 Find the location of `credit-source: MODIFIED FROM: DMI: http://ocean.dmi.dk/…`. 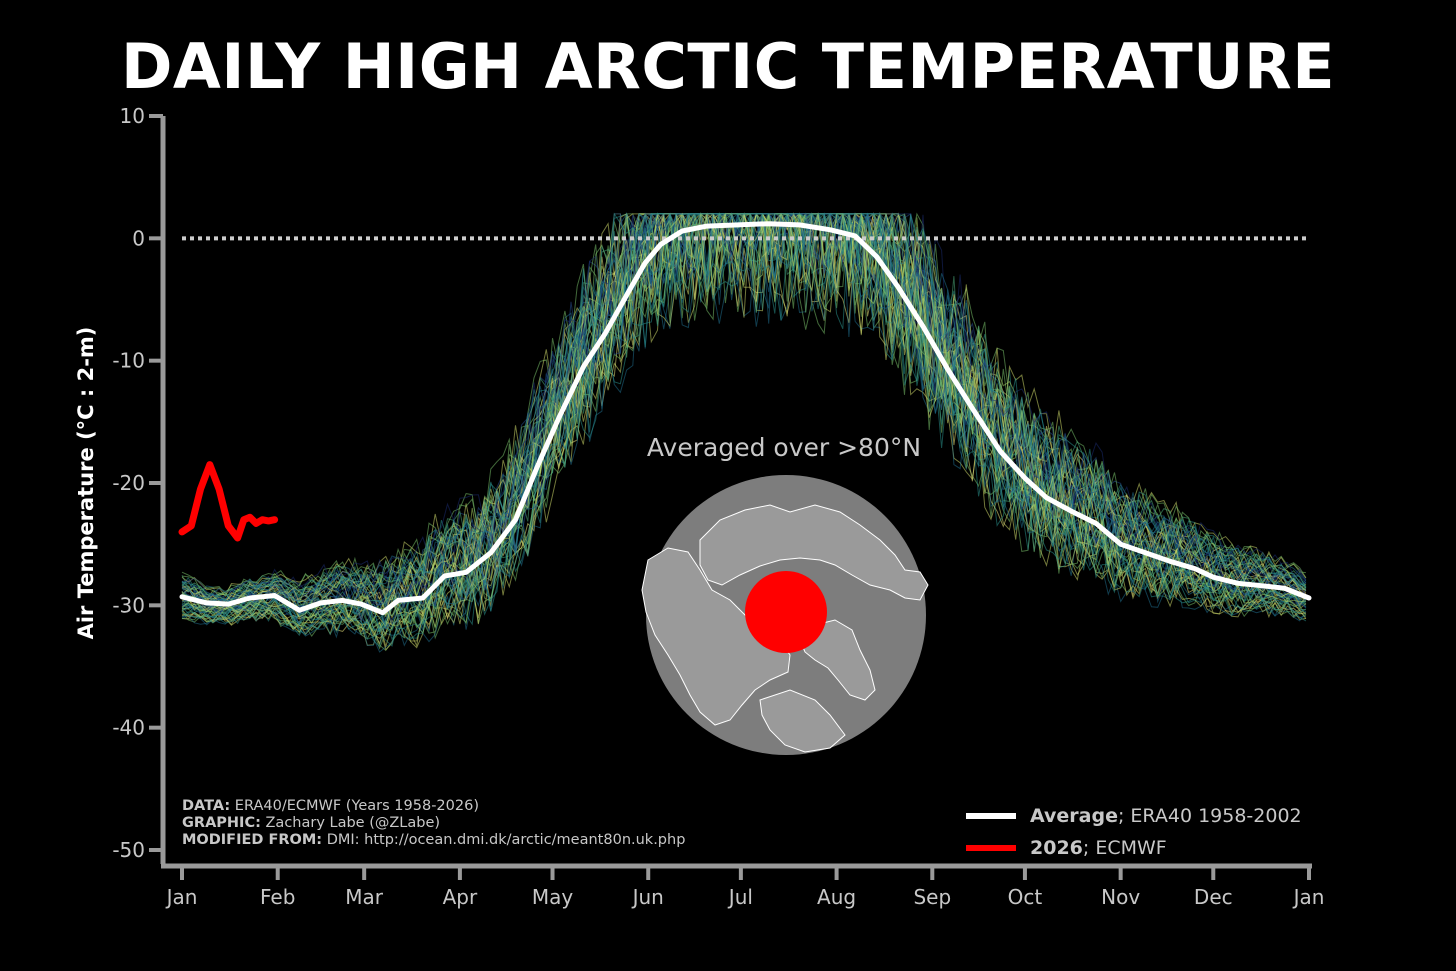

credit-source: MODIFIED FROM: DMI: http://ocean.dmi.dk/… is located at coordinates (433, 840).